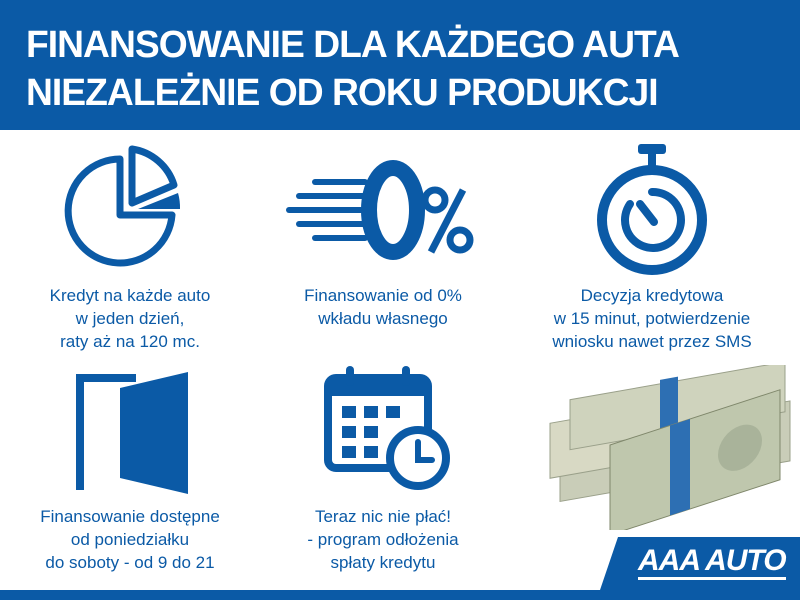  I want to click on caption-line: Finansowanie od 0%, so click(383, 295).